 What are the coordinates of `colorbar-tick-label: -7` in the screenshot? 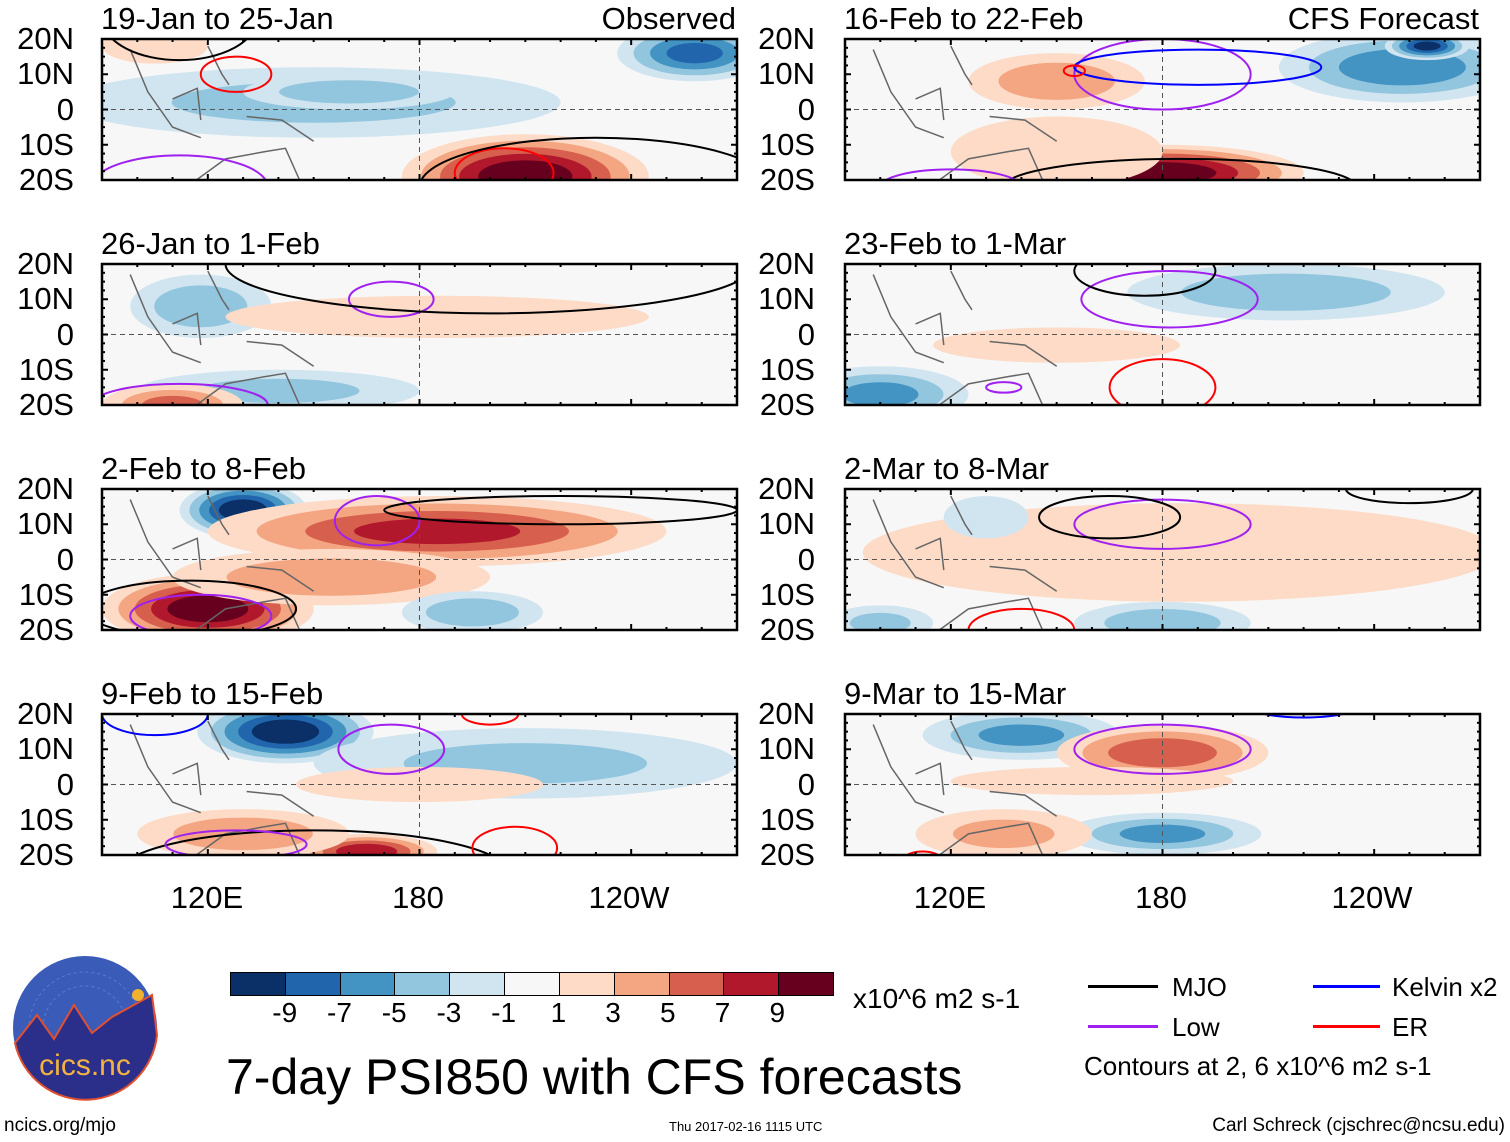 It's located at (339, 1012).